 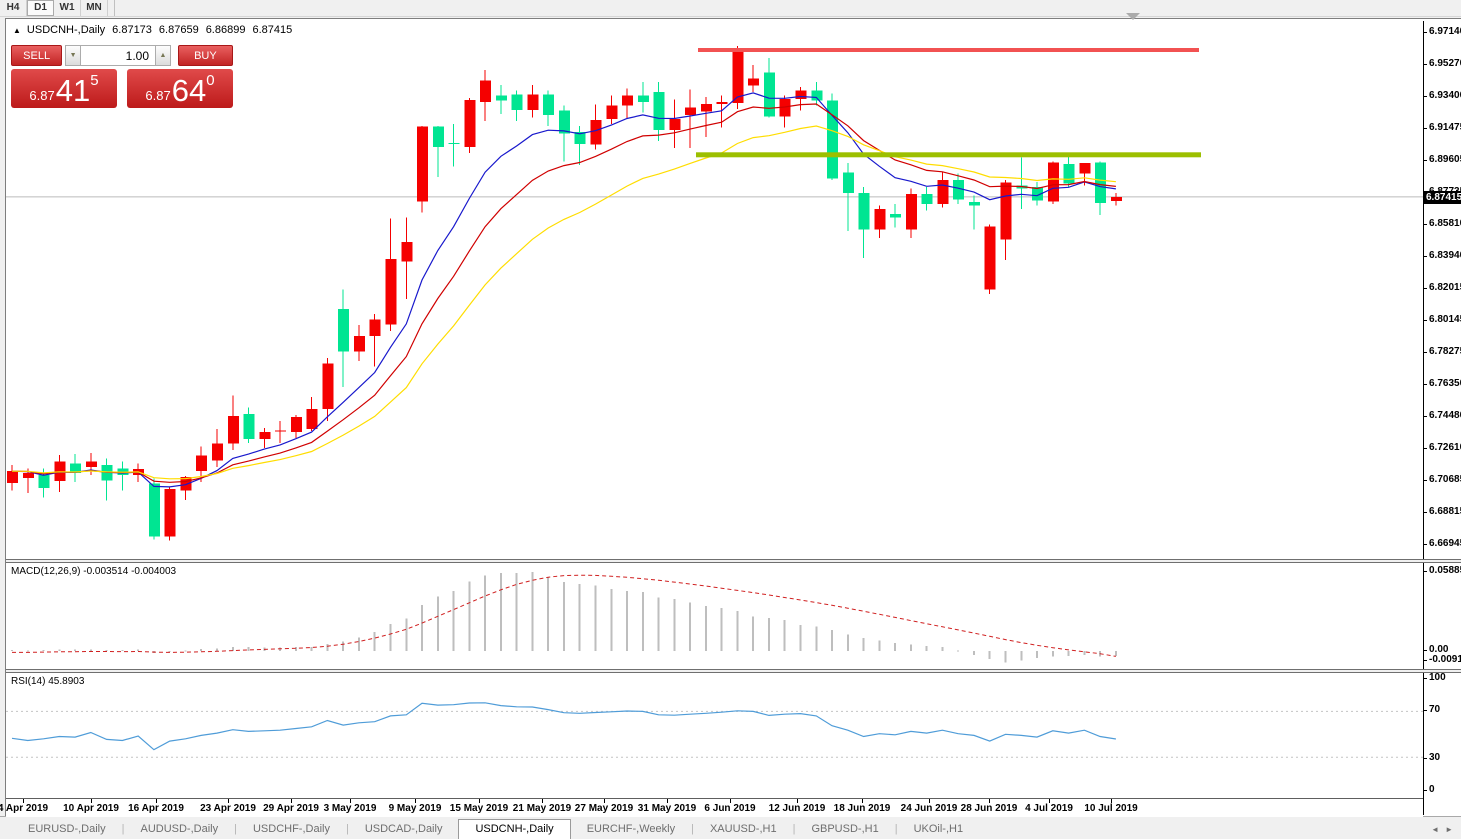 I want to click on collapse-trade-panel-icon: ▲, so click(x=17, y=30).